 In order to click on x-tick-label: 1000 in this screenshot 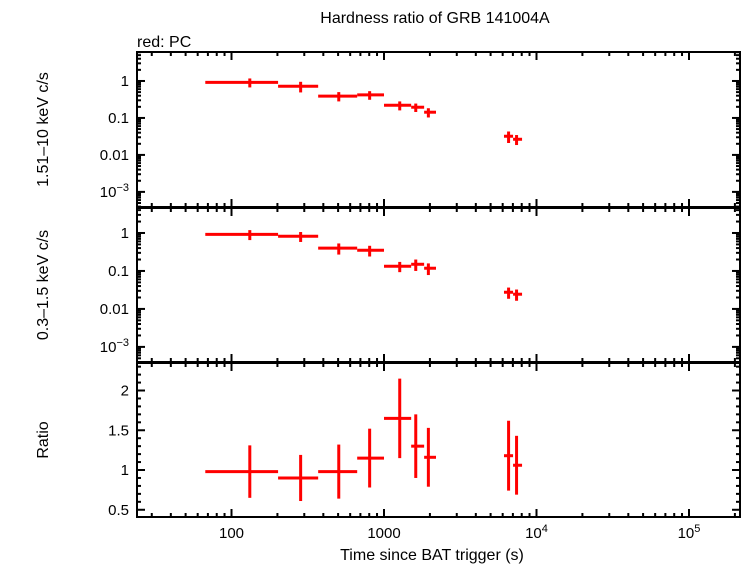, I will do `click(383, 533)`.